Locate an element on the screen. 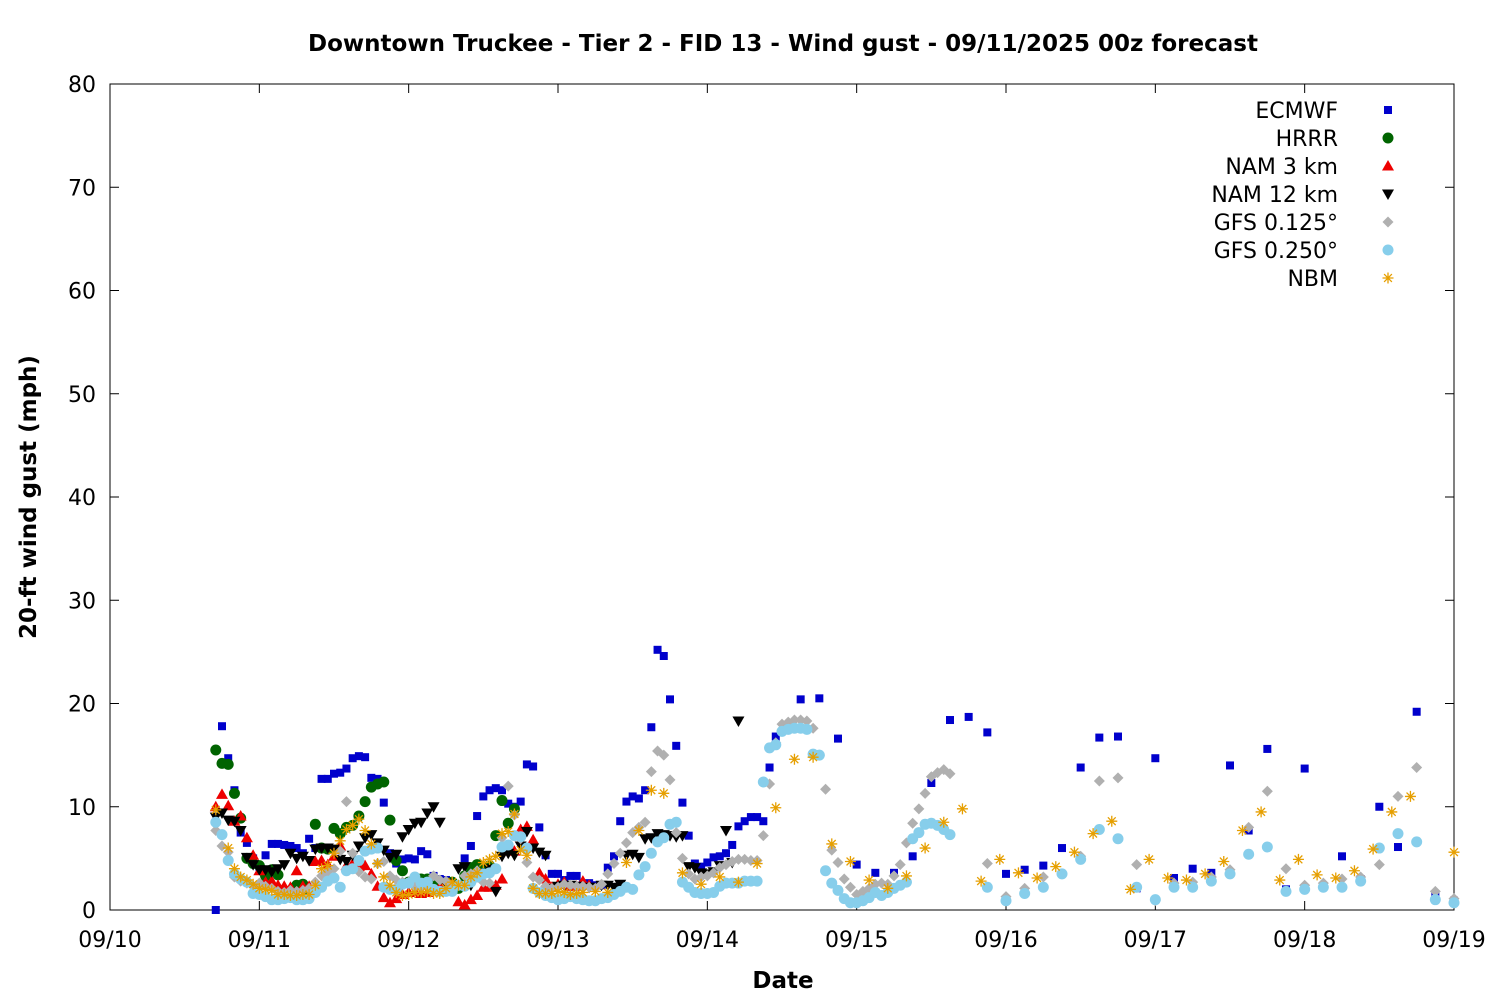  legend-label: GFS 0.250° is located at coordinates (1276, 251).